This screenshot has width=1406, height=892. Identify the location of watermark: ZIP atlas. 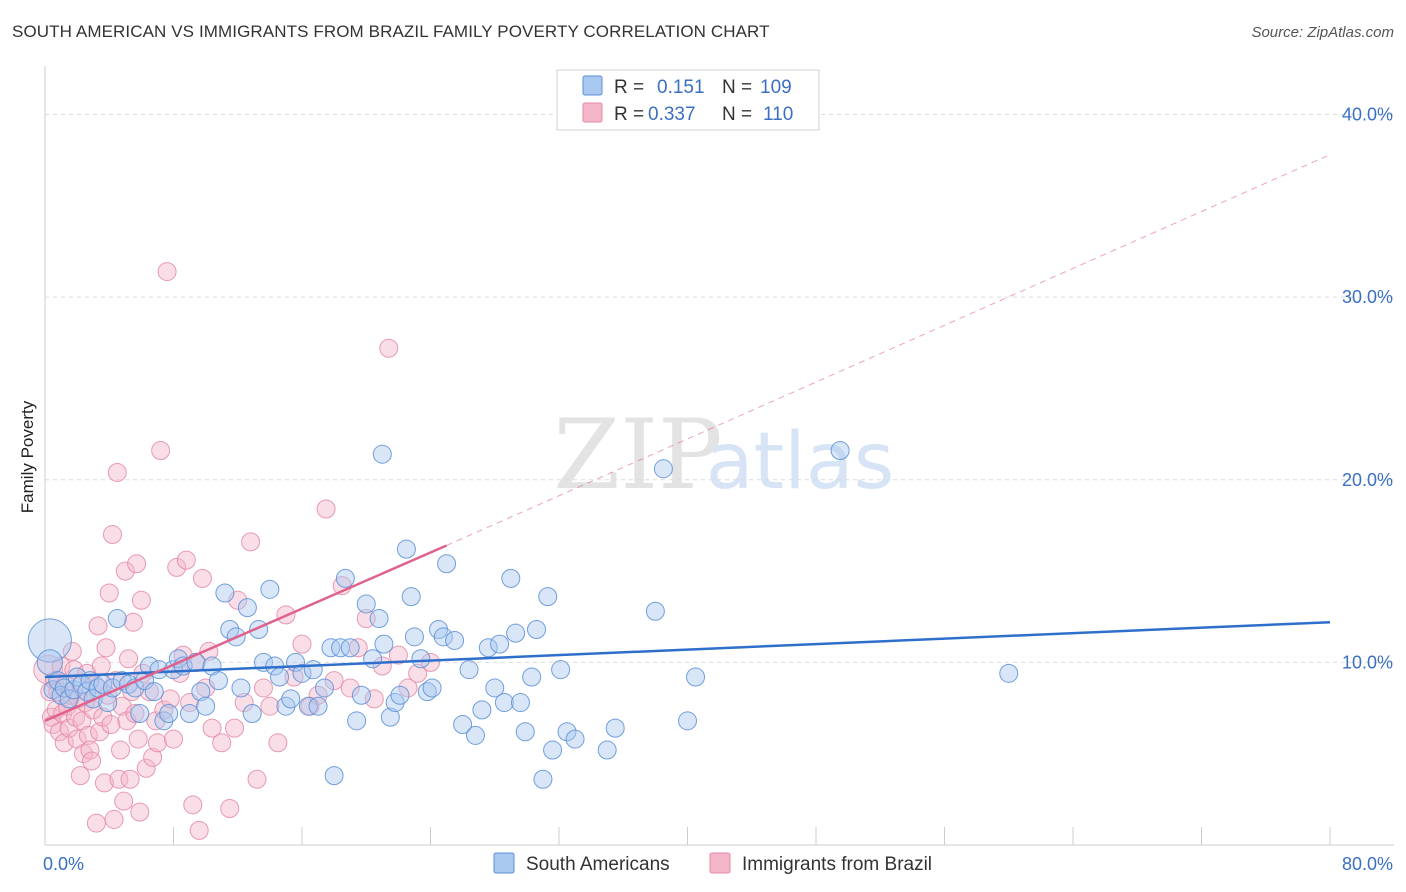
(723, 455).